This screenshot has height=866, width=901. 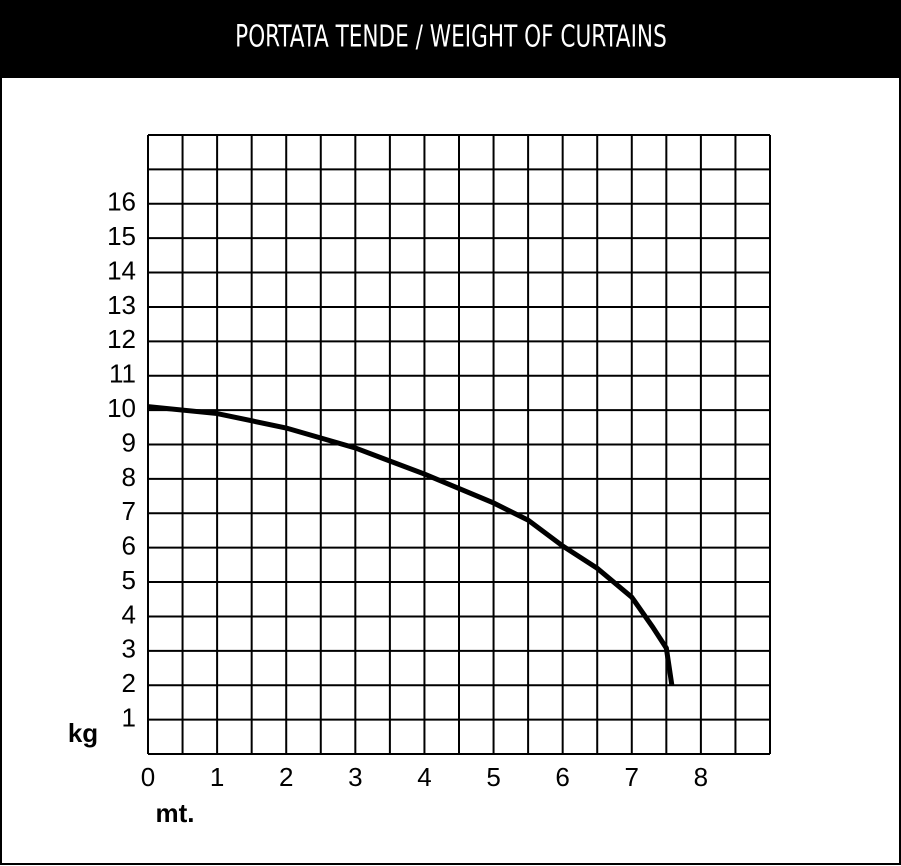 What do you see at coordinates (129, 442) in the screenshot?
I see `y-tick-label: 9` at bounding box center [129, 442].